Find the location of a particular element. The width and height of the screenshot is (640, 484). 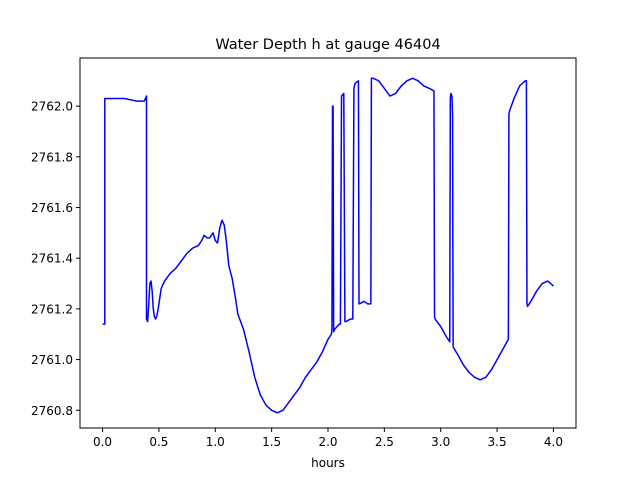

y-tick-label: 2761.0 is located at coordinates (52, 360).